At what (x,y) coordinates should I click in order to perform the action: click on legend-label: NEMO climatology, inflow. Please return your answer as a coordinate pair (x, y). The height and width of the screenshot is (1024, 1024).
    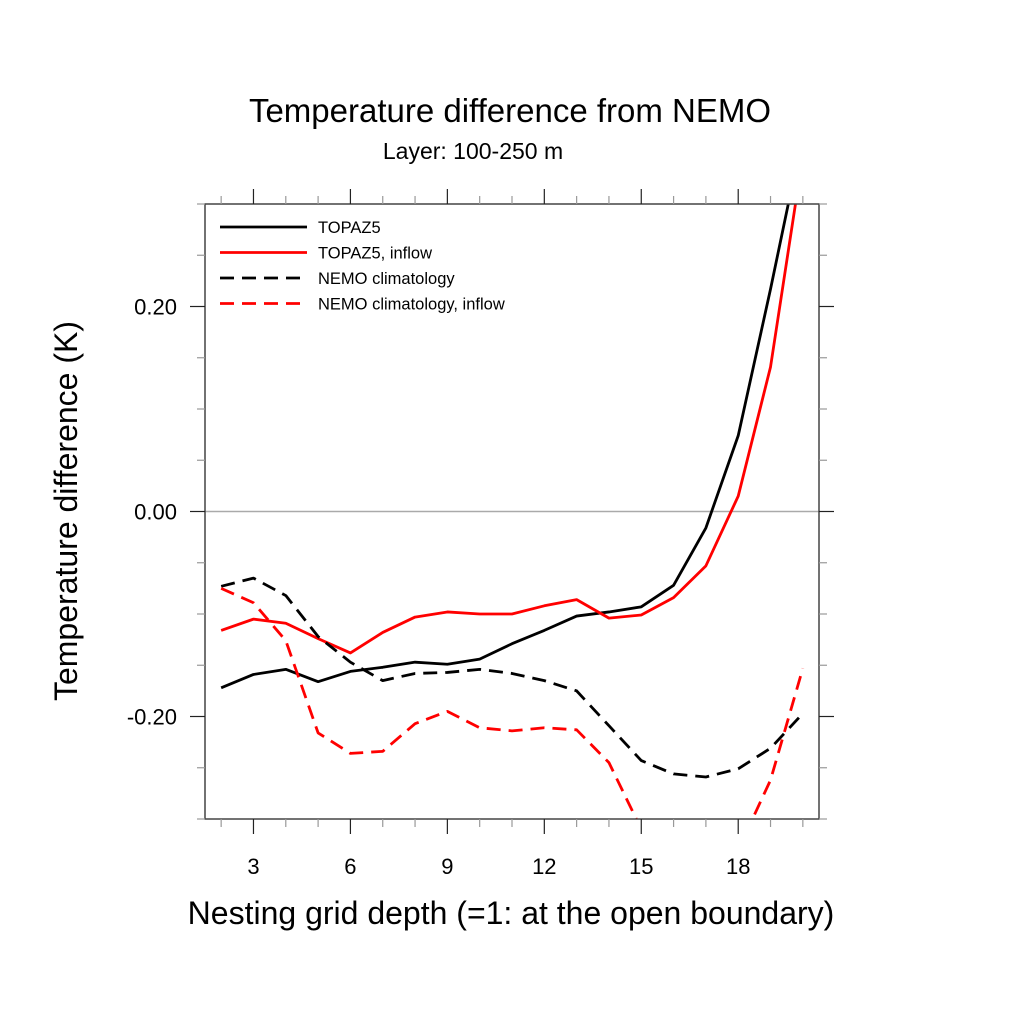
    Looking at the image, I should click on (411, 305).